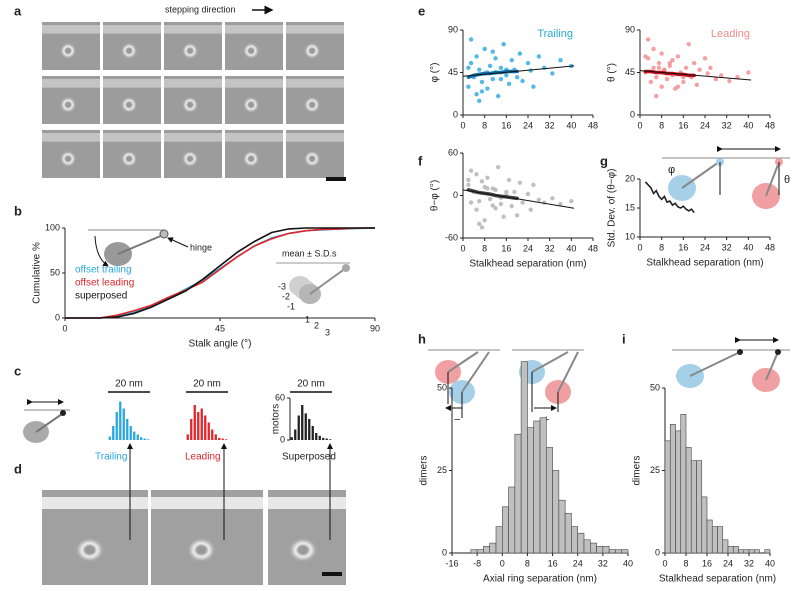 This screenshot has width=800, height=591. Describe the element at coordinates (726, 177) in the screenshot. I see `angle-cartoon` at that location.